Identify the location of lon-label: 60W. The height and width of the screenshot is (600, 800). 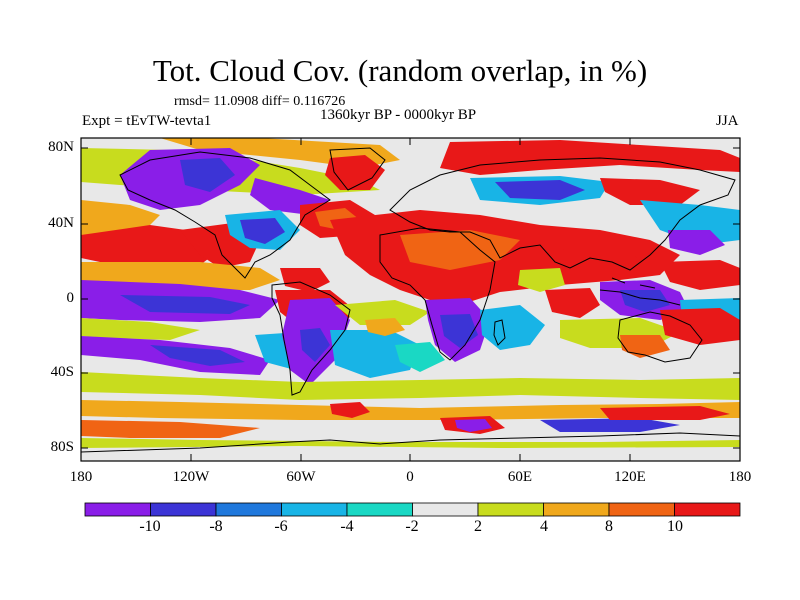
(301, 477).